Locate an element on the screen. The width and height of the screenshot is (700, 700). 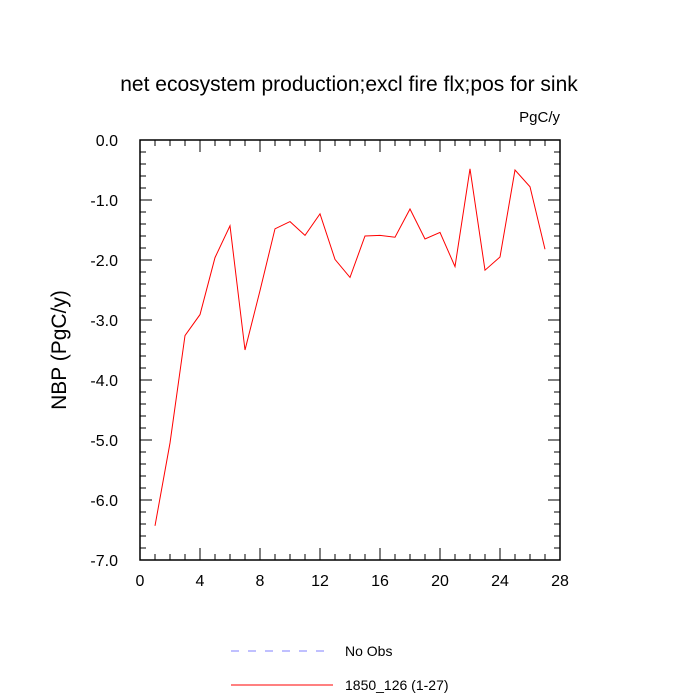
x-tick-label: 24 is located at coordinates (500, 581).